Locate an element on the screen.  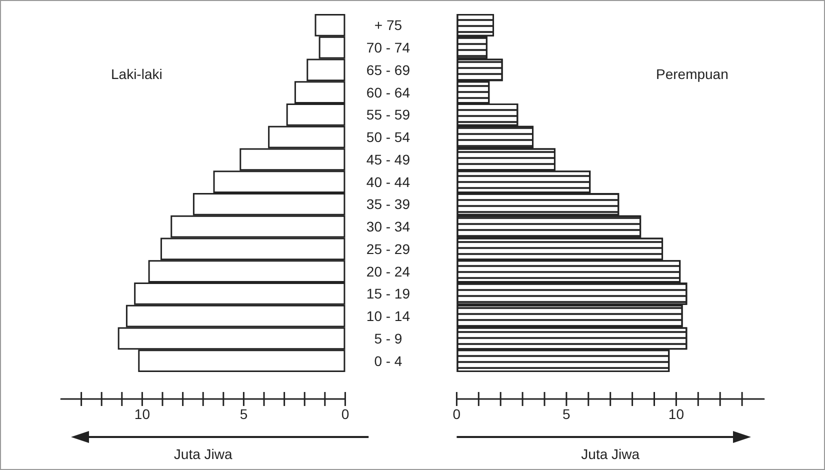
y-tick-label: + 75 is located at coordinates (388, 25).